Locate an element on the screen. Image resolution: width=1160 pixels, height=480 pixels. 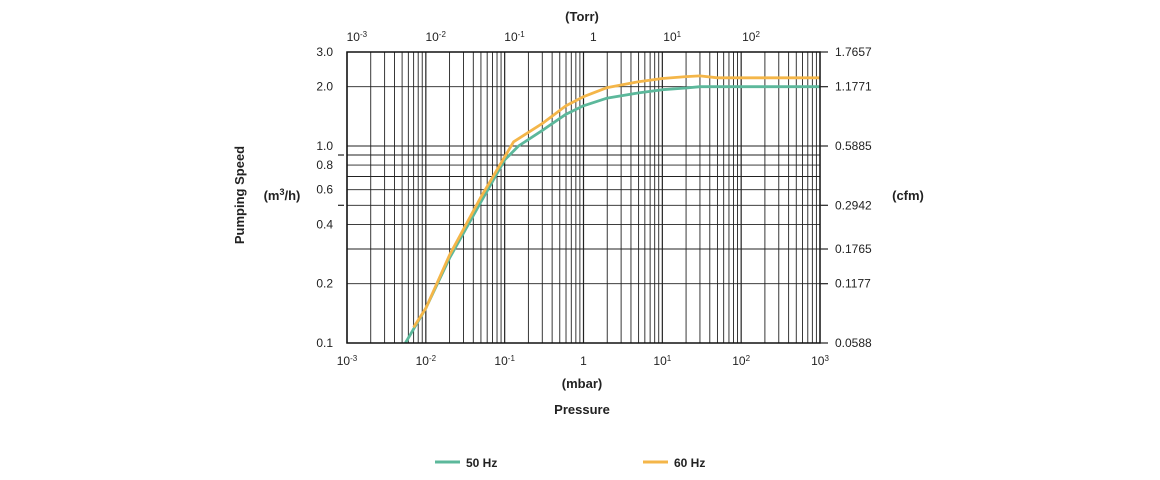
legend: 50 Hz 60 Hz is located at coordinates (570, 463).